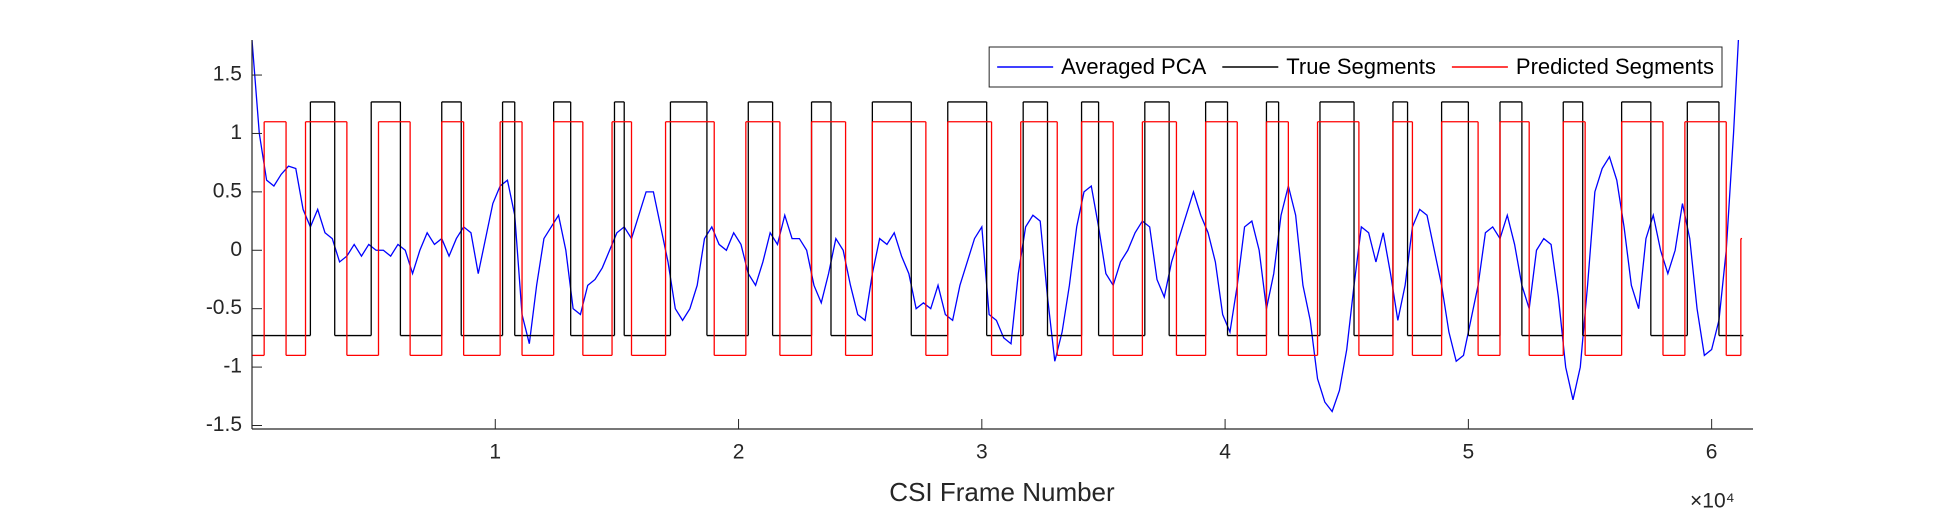 The height and width of the screenshot is (516, 1938). I want to click on x-tick-label: 2, so click(739, 452).